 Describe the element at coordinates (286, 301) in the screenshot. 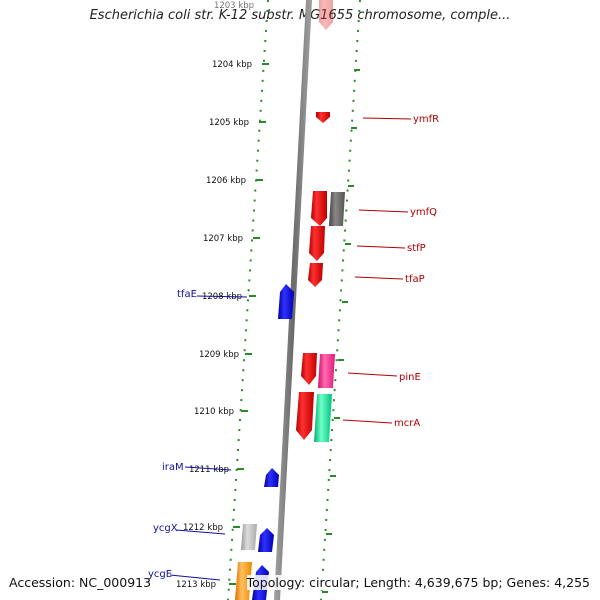

I see `gene-arrow-tfaE` at that location.